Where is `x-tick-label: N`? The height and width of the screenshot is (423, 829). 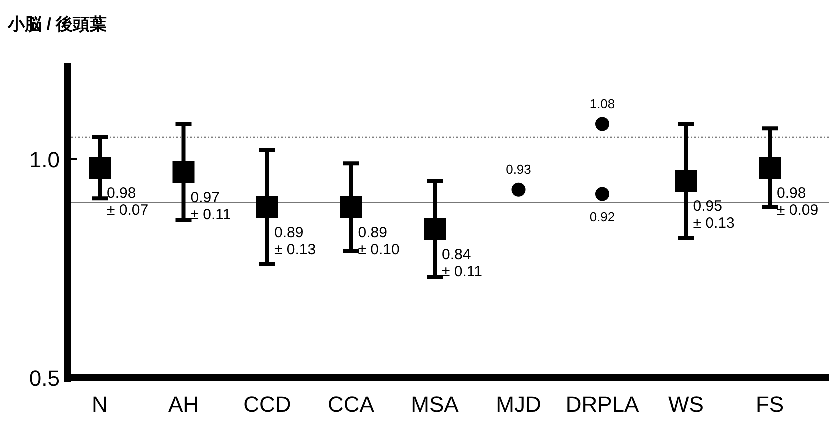 x-tick-label: N is located at coordinates (100, 404).